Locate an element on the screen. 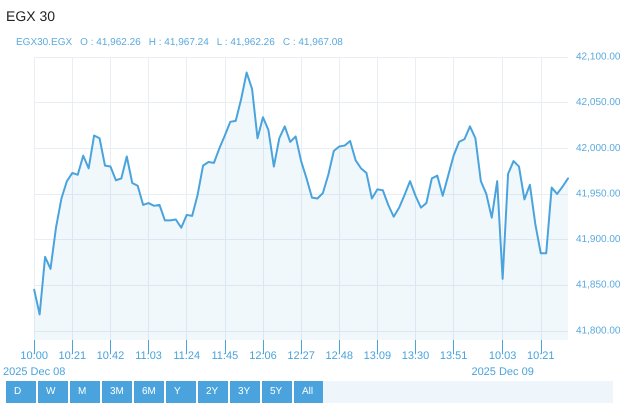 Image resolution: width=640 pixels, height=403 pixels. text: C : 41,967.08 is located at coordinates (312, 42).